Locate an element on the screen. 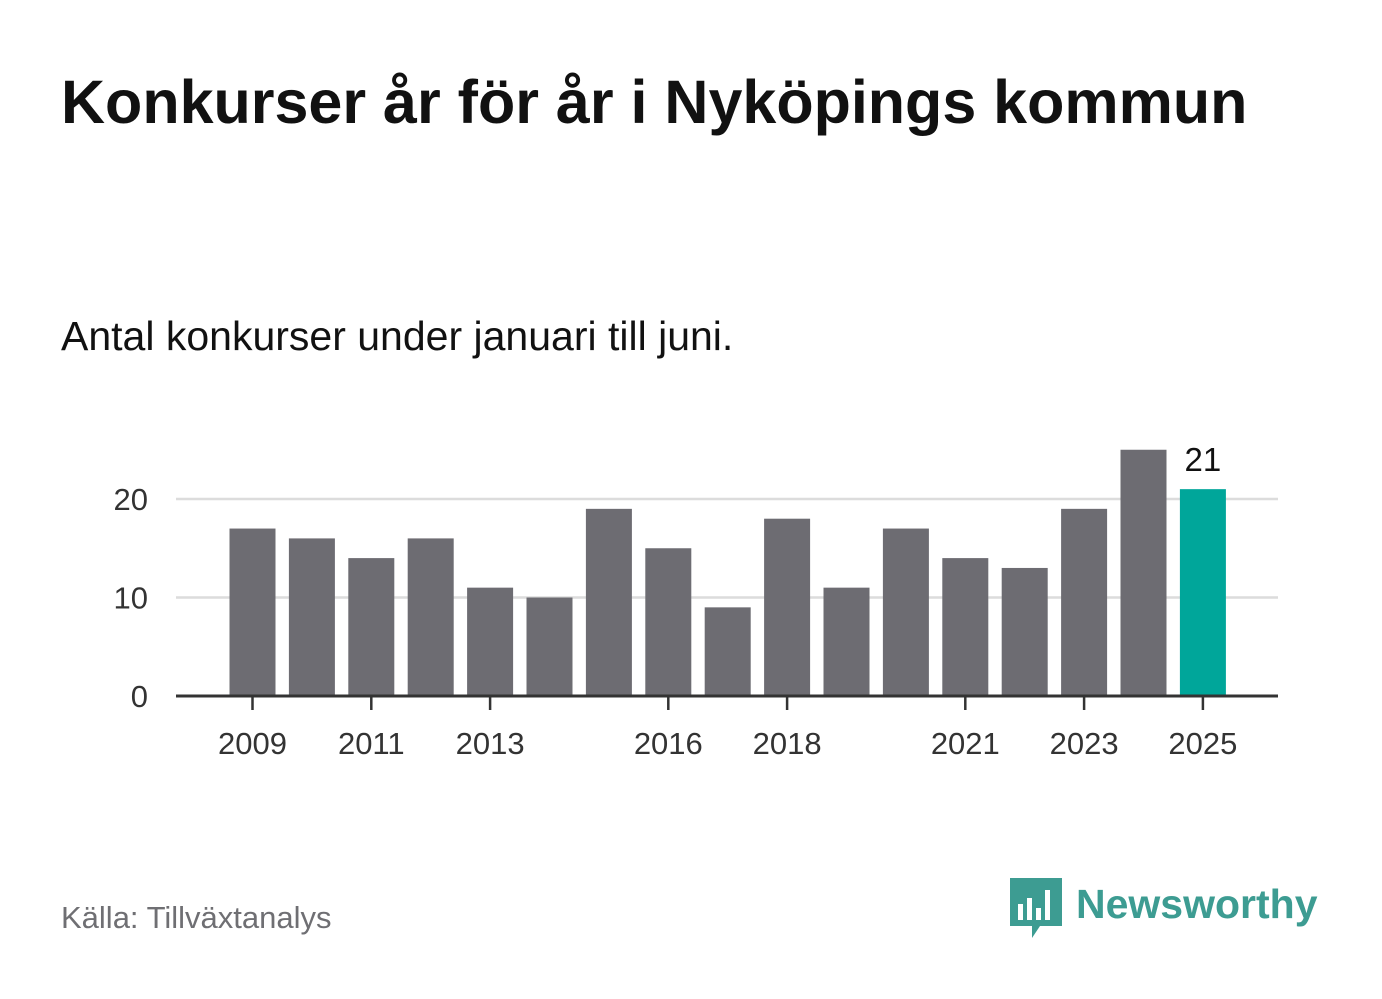 Image resolution: width=1382 pixels, height=999 pixels. source-note: Källa: Tillväxtanalys is located at coordinates (196, 917).